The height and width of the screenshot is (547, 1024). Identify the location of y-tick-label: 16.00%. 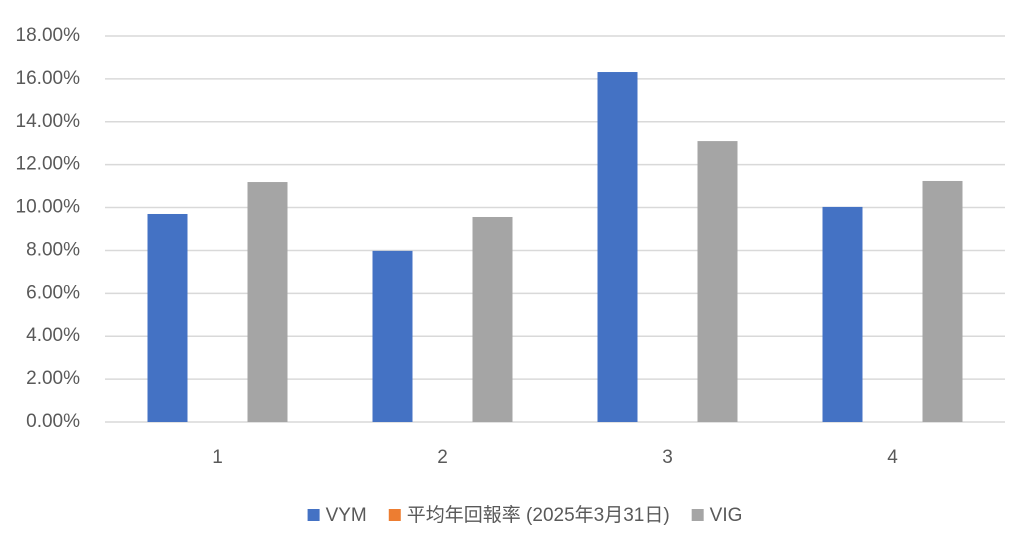
(48, 78).